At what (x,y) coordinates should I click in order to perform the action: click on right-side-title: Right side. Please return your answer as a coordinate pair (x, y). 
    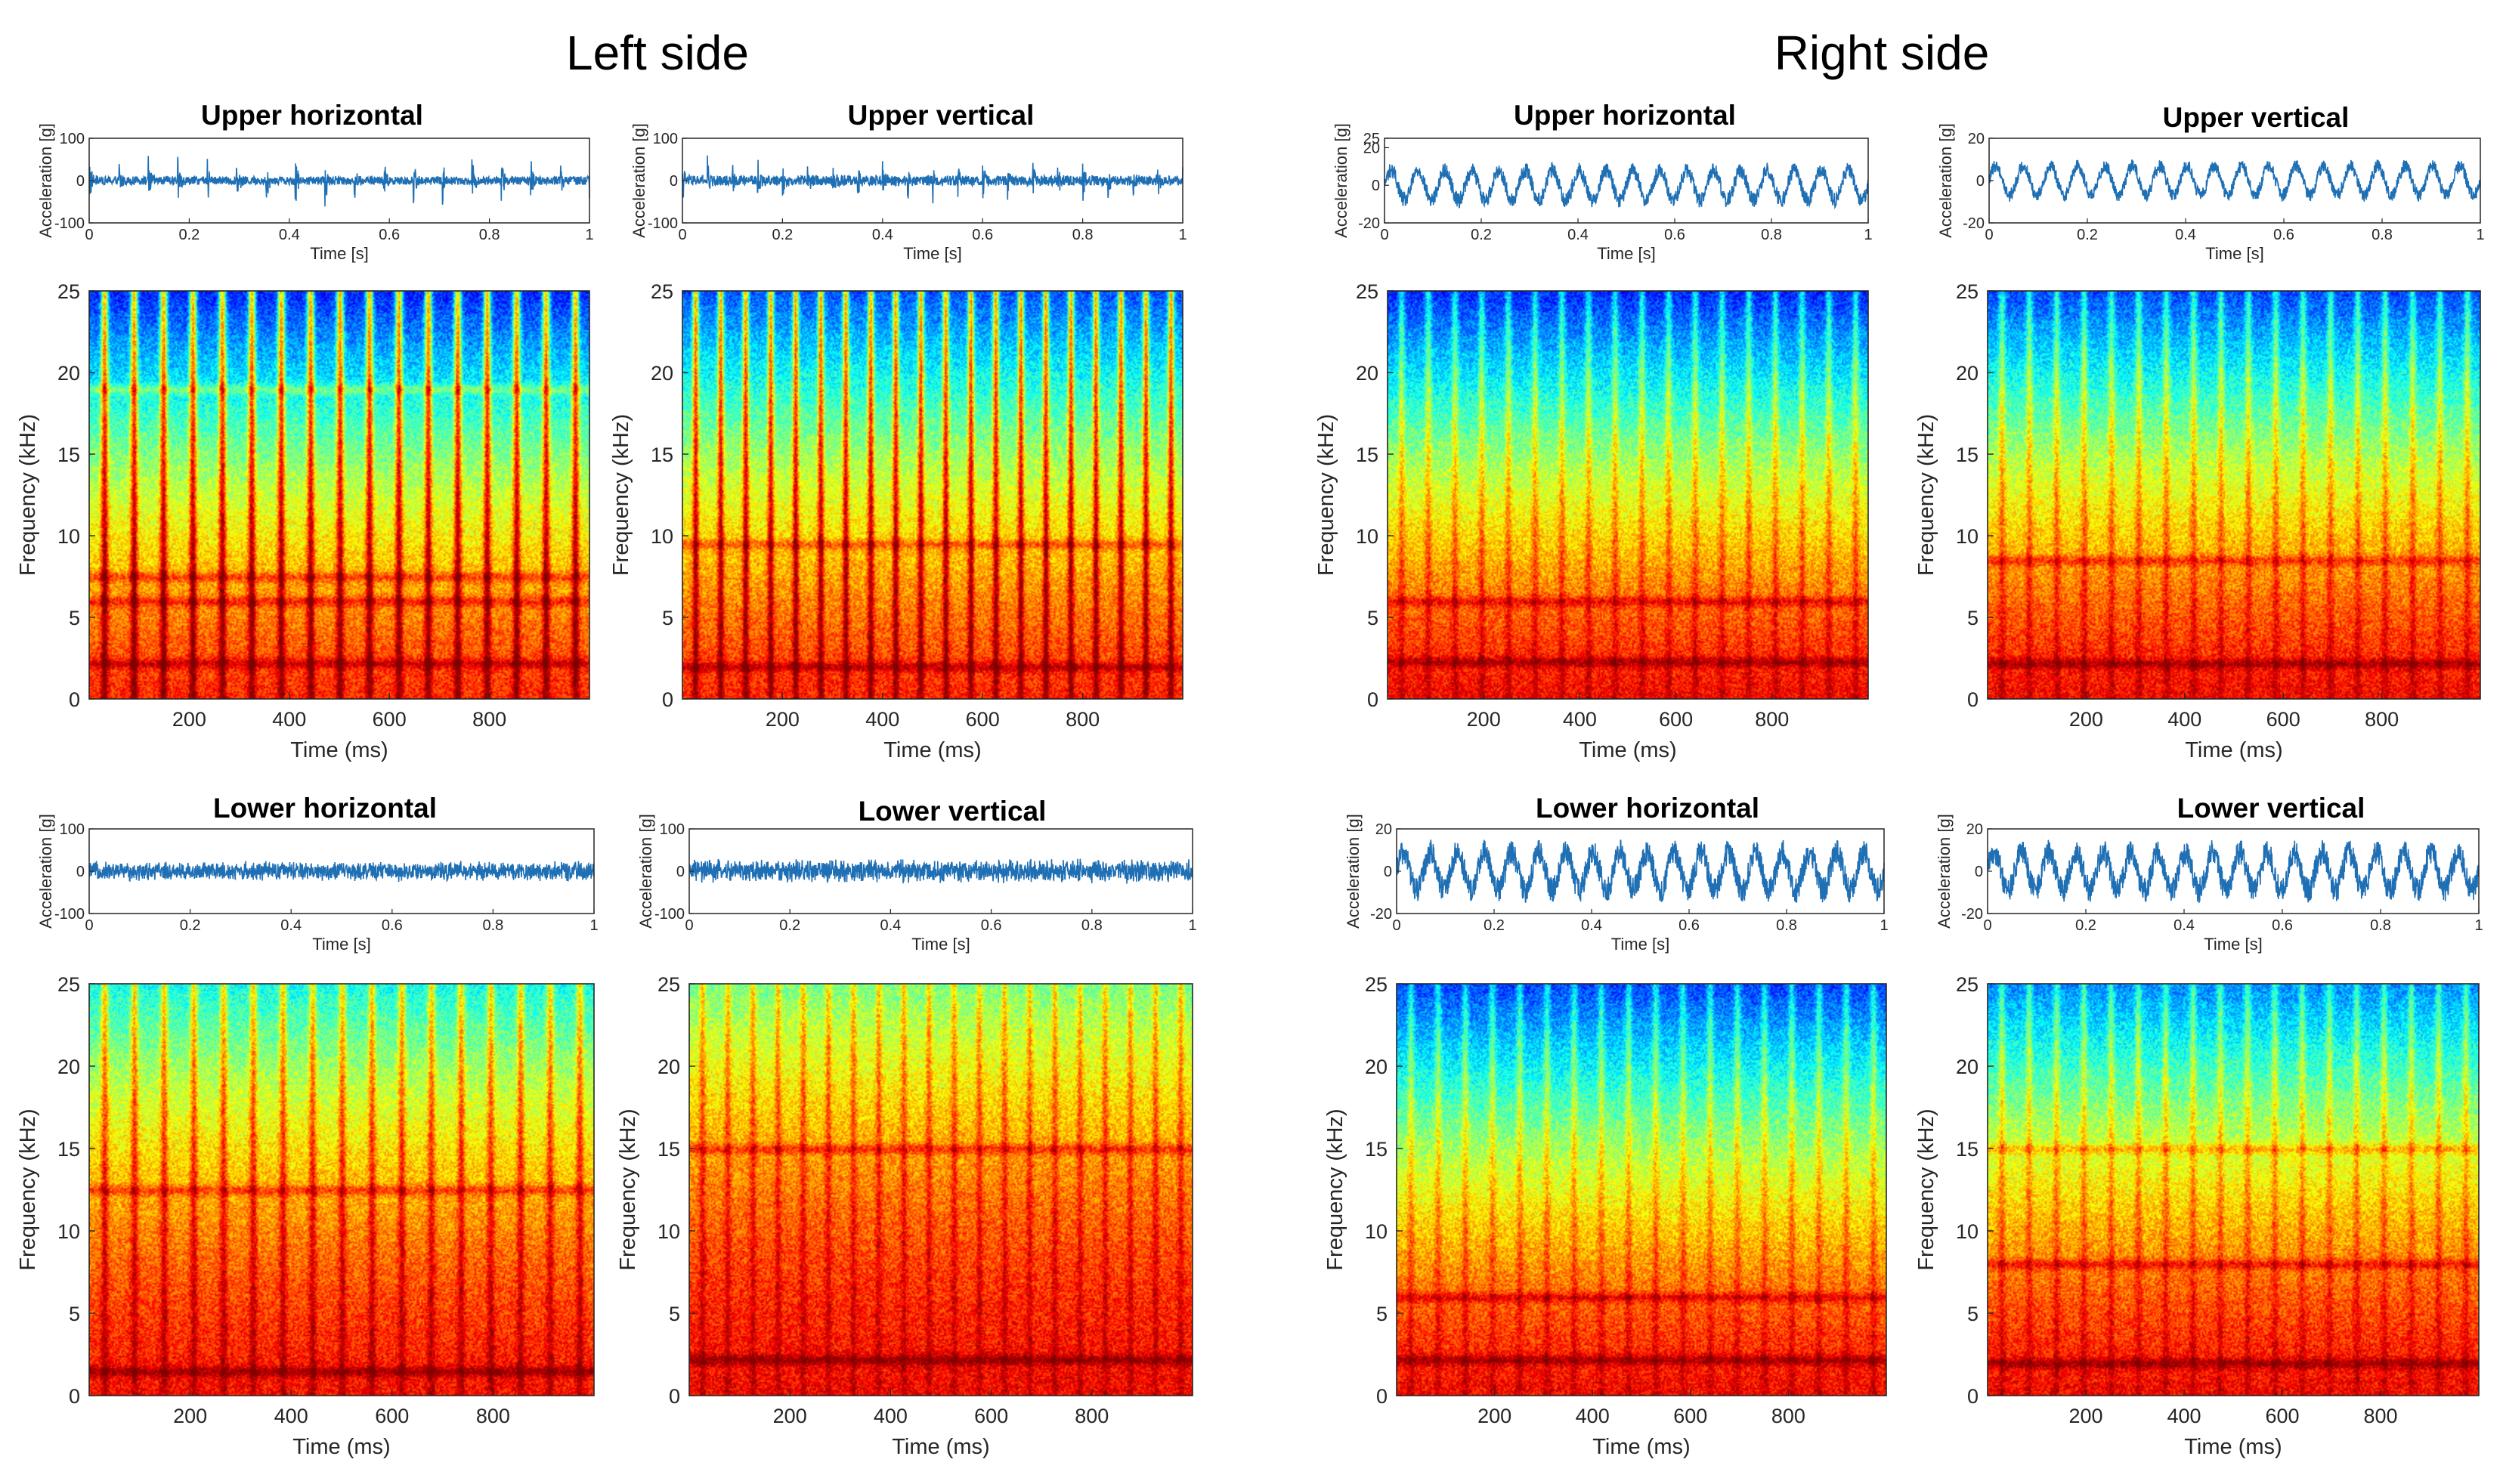
    Looking at the image, I should click on (1882, 53).